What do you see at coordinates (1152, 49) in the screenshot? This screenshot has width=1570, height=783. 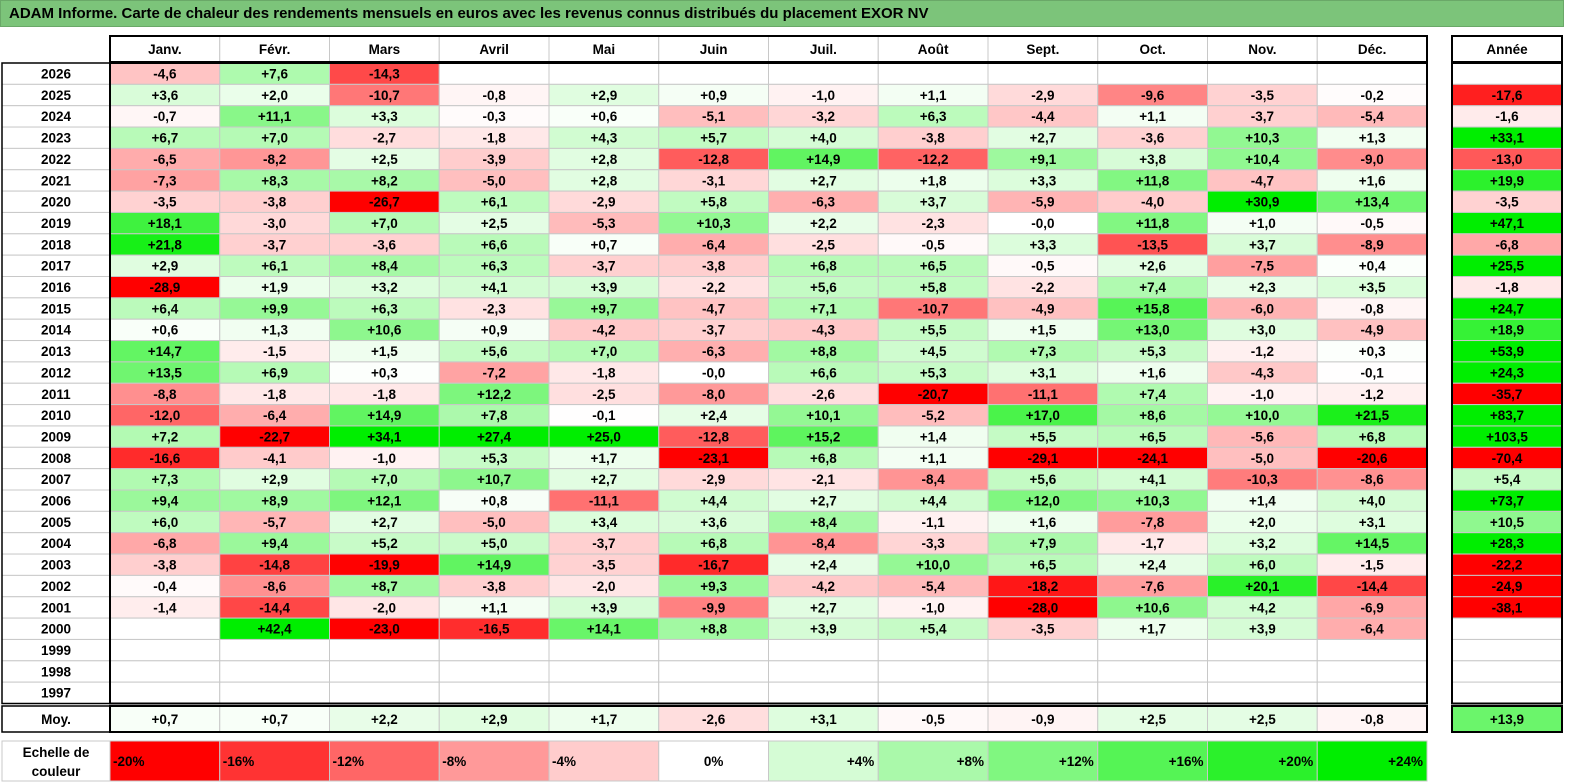 I see `month-header-10: Oct.` at bounding box center [1152, 49].